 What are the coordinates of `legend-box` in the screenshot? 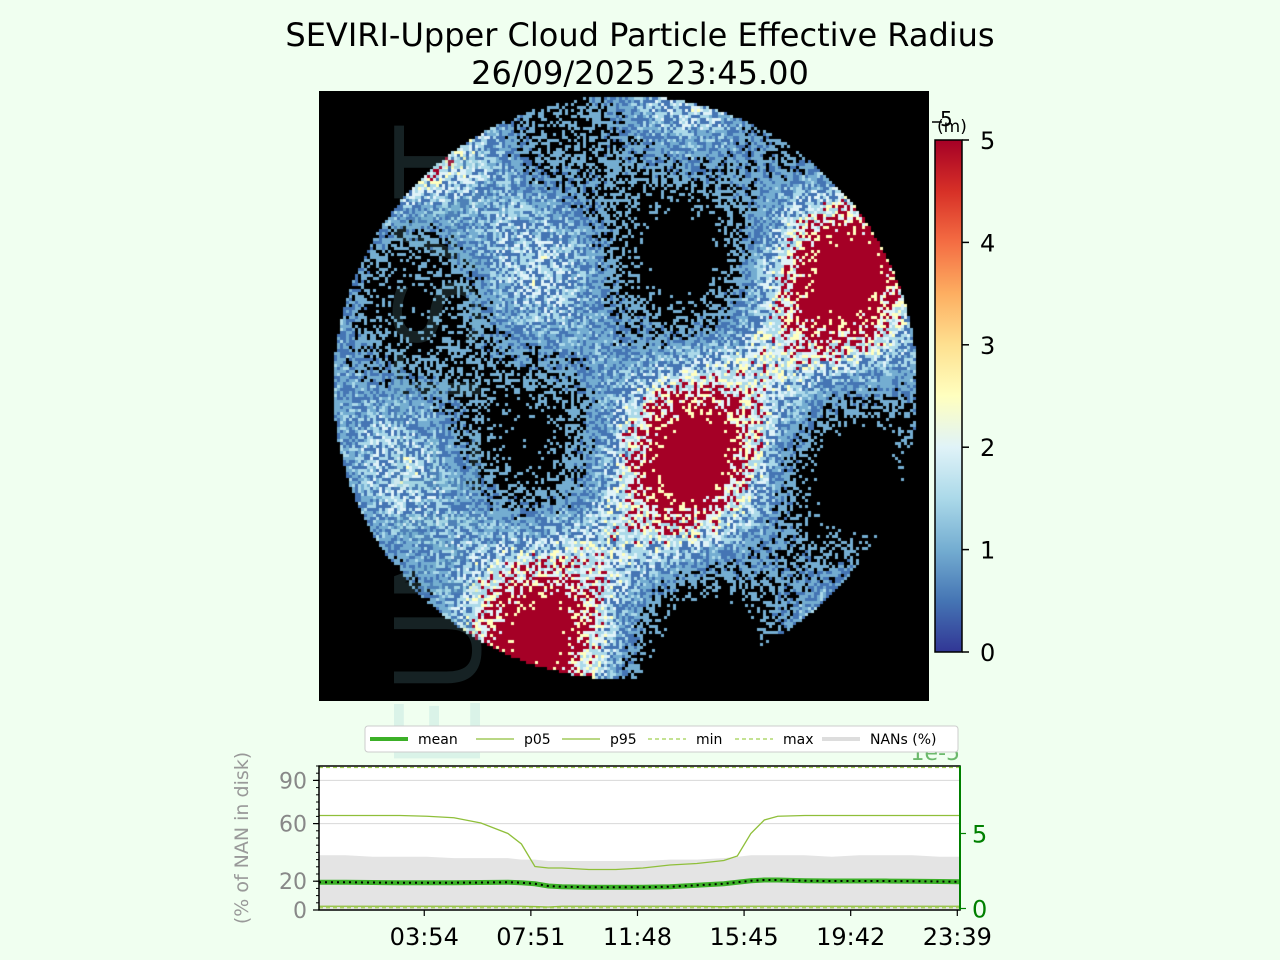 It's located at (661, 739).